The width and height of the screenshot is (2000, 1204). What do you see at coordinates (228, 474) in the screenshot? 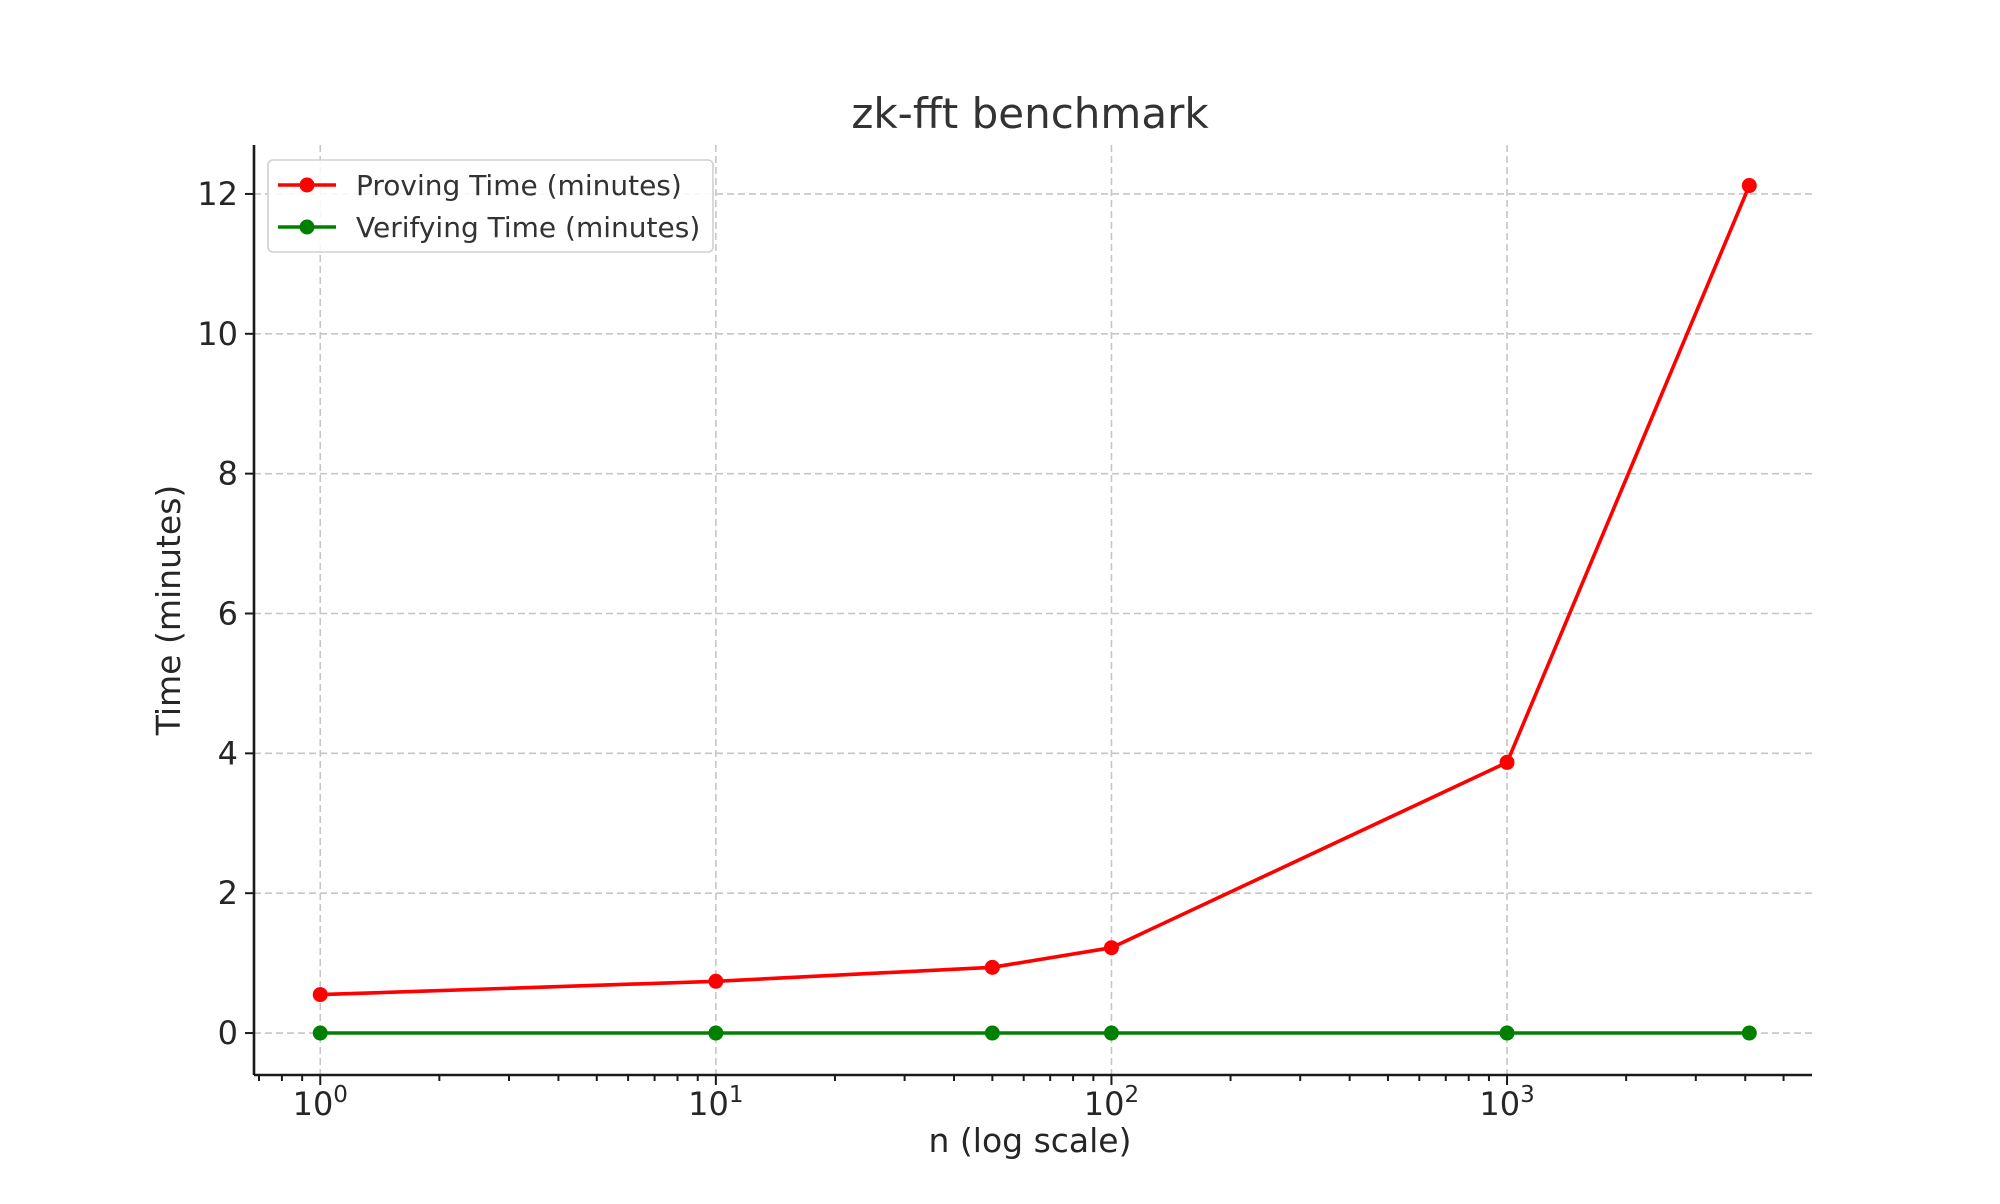
I see `y-tick-label: 8` at bounding box center [228, 474].